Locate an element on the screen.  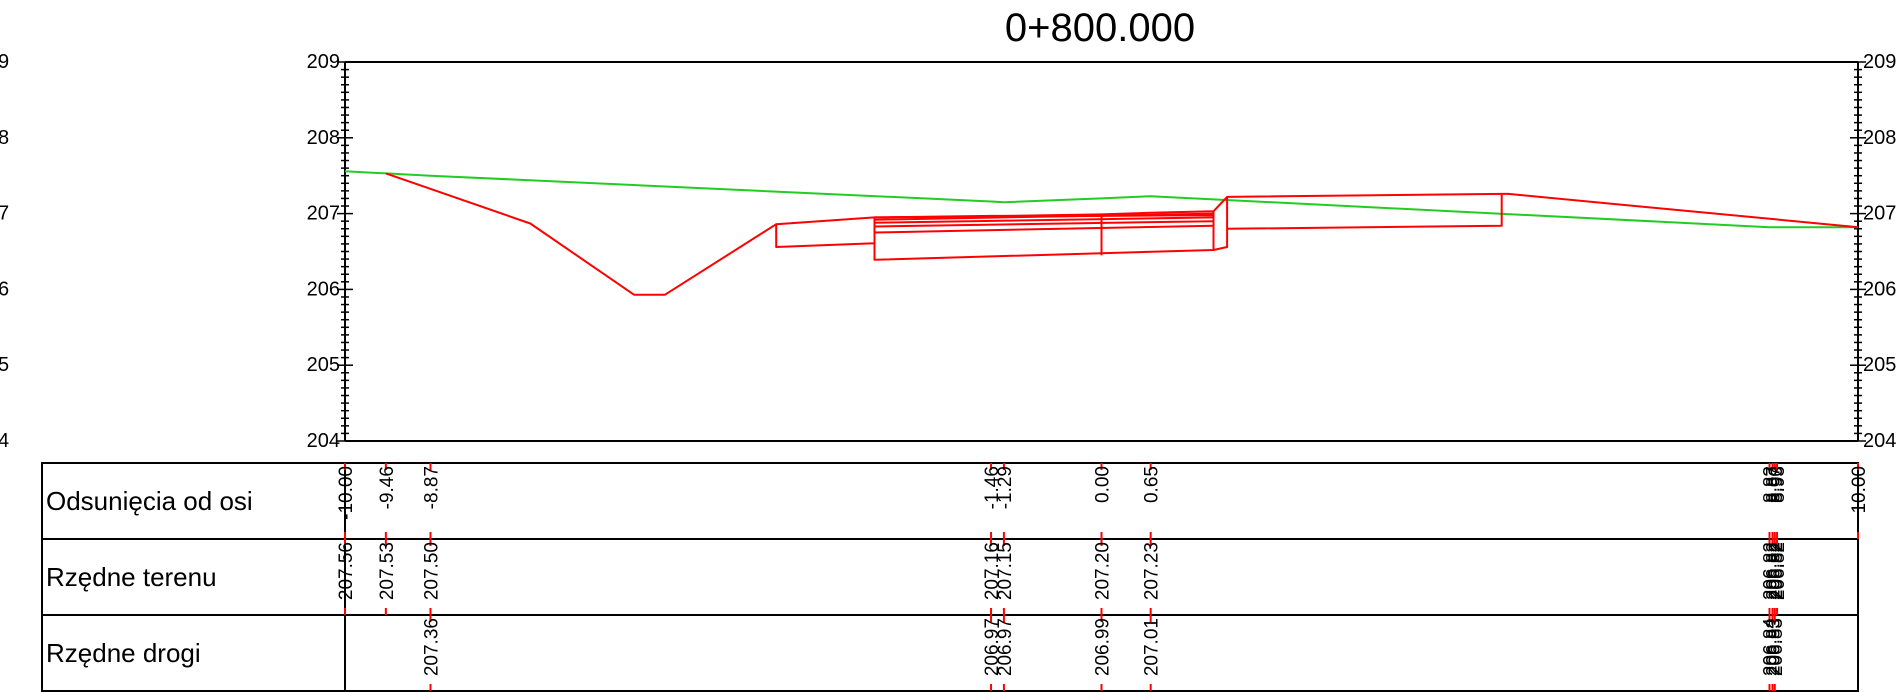
edge-tick-label: 6 is located at coordinates (4, 289).